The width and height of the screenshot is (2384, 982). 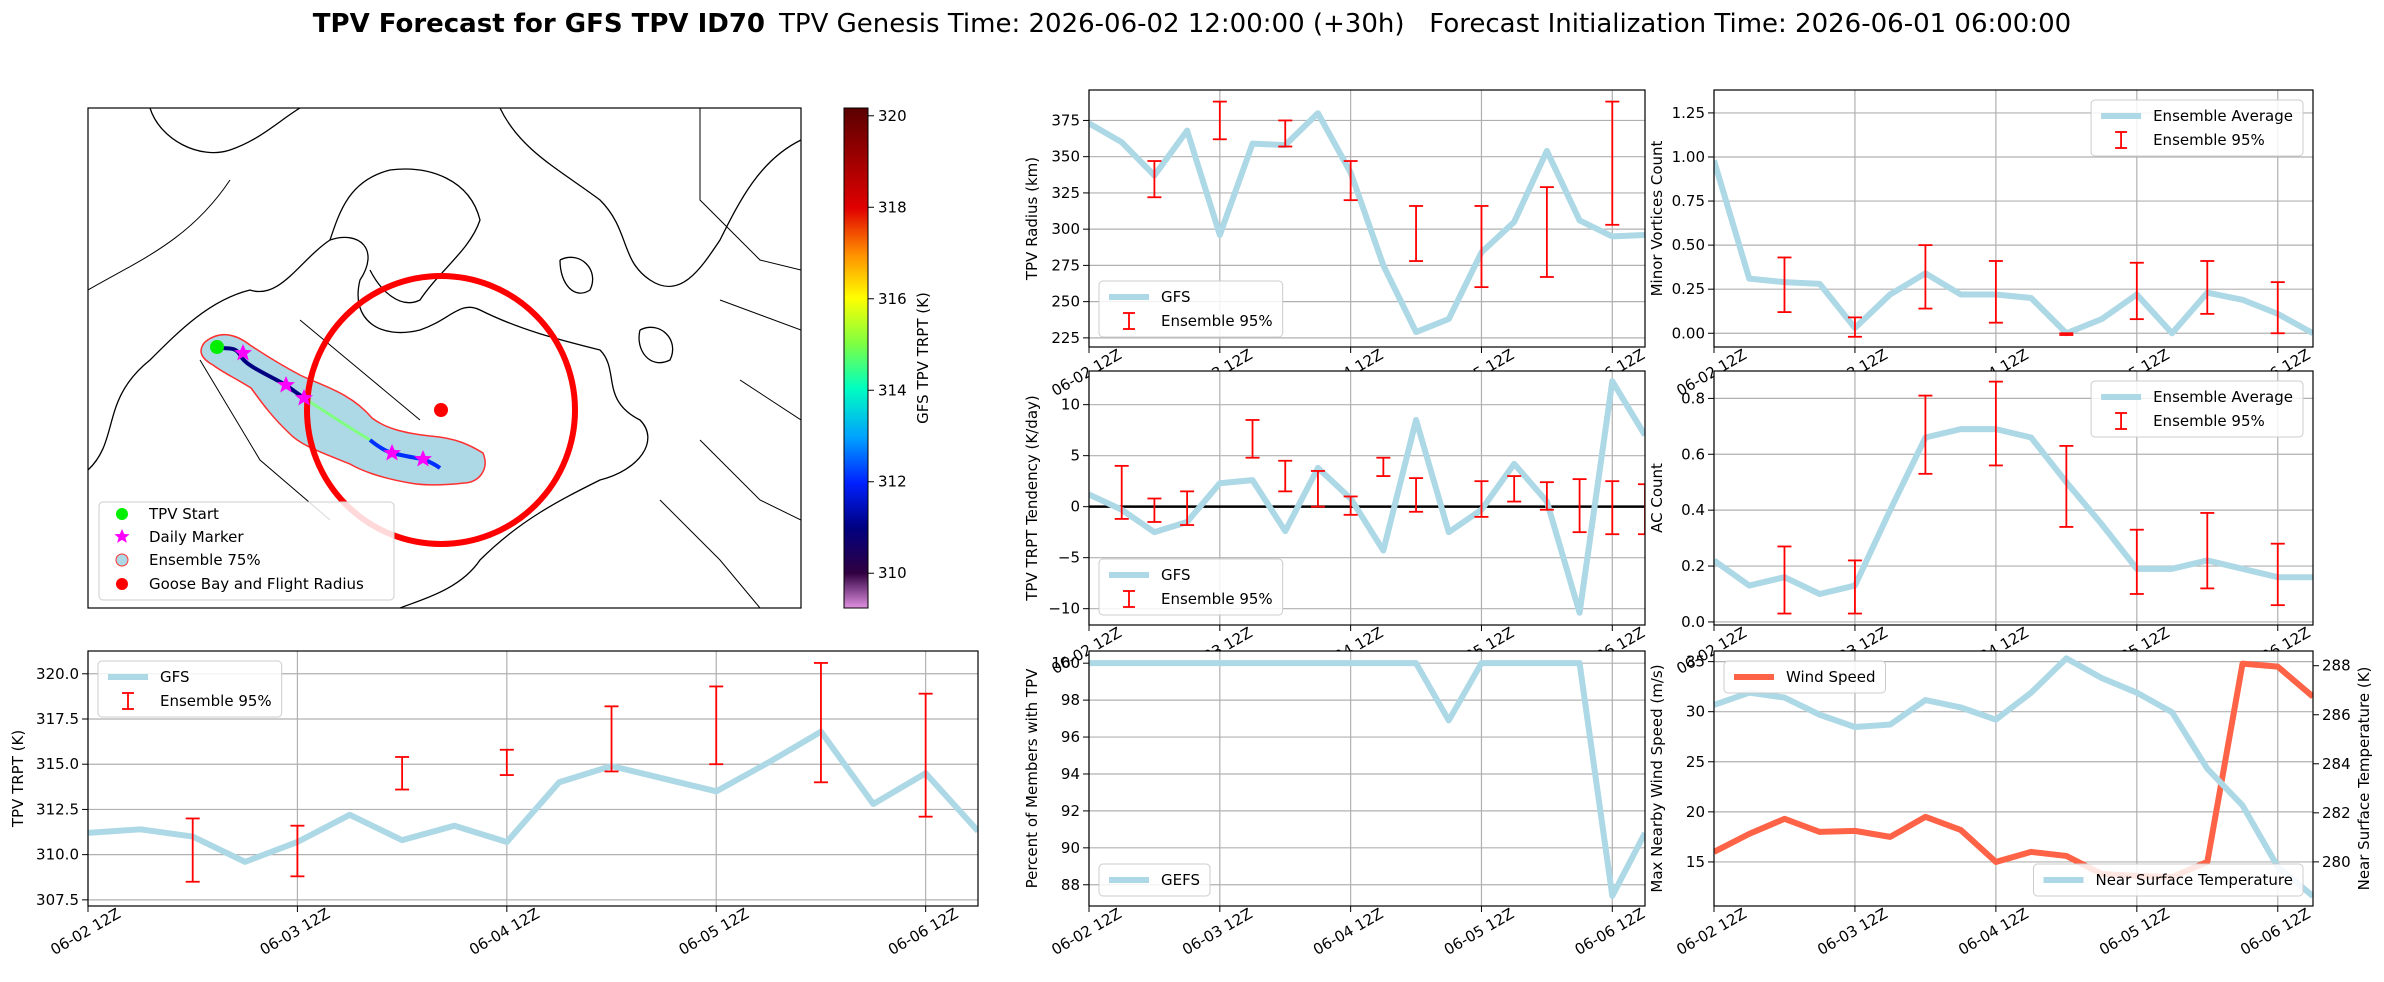 I want to click on colorbar-label: GFS TPV TRPT (K), so click(x=923, y=358).